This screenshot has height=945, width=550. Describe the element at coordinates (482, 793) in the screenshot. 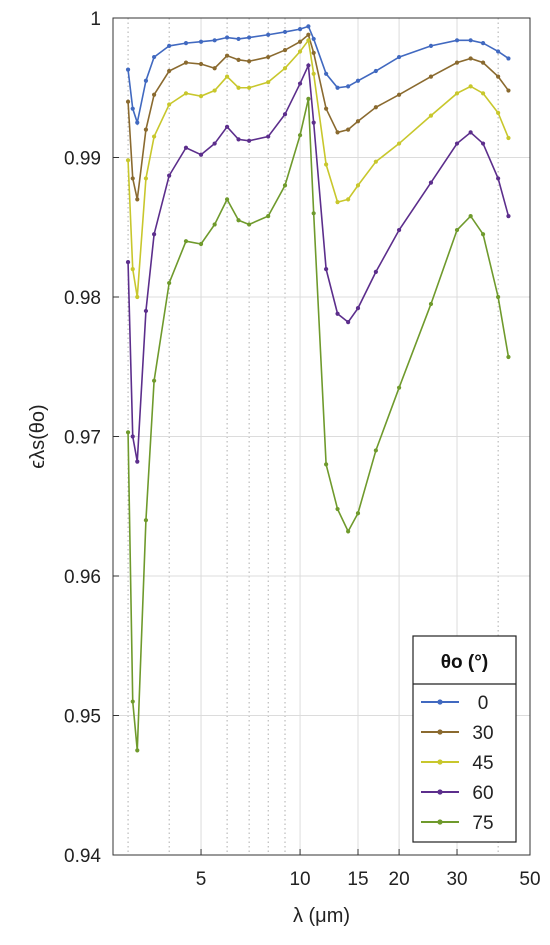

I see `legend-label-60: 60` at that location.